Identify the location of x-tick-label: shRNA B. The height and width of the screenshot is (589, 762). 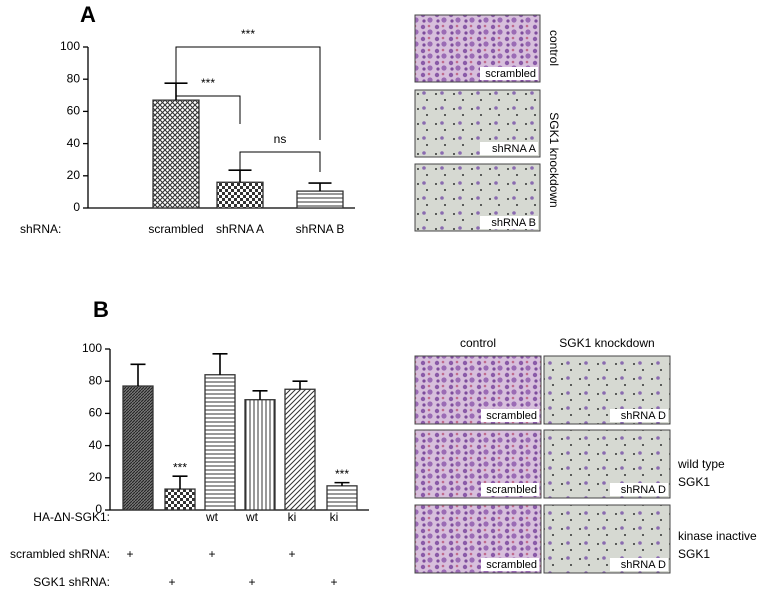
(320, 229).